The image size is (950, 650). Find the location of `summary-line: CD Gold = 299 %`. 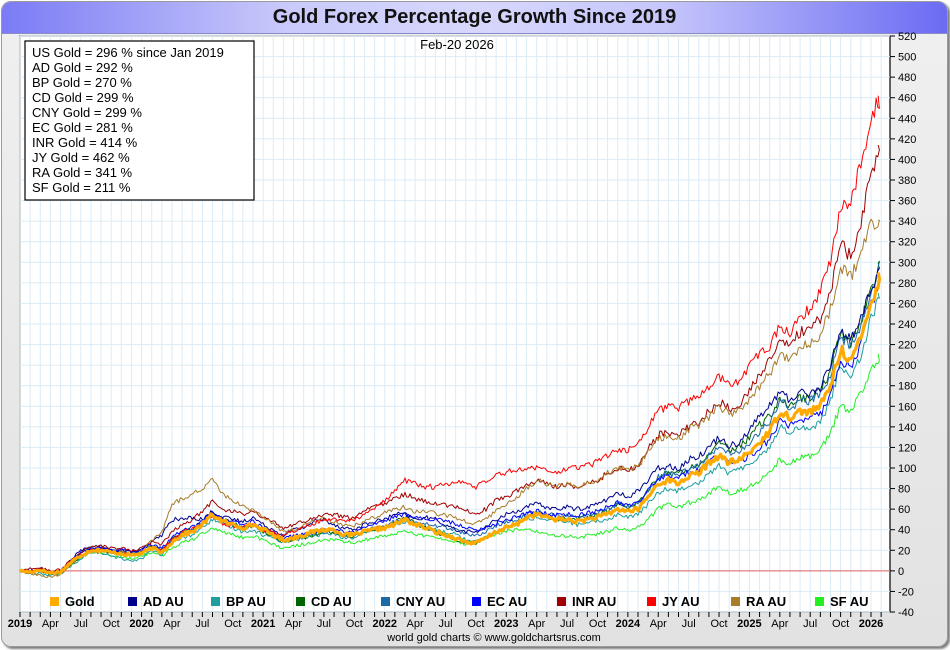

summary-line: CD Gold = 299 % is located at coordinates (83, 97).